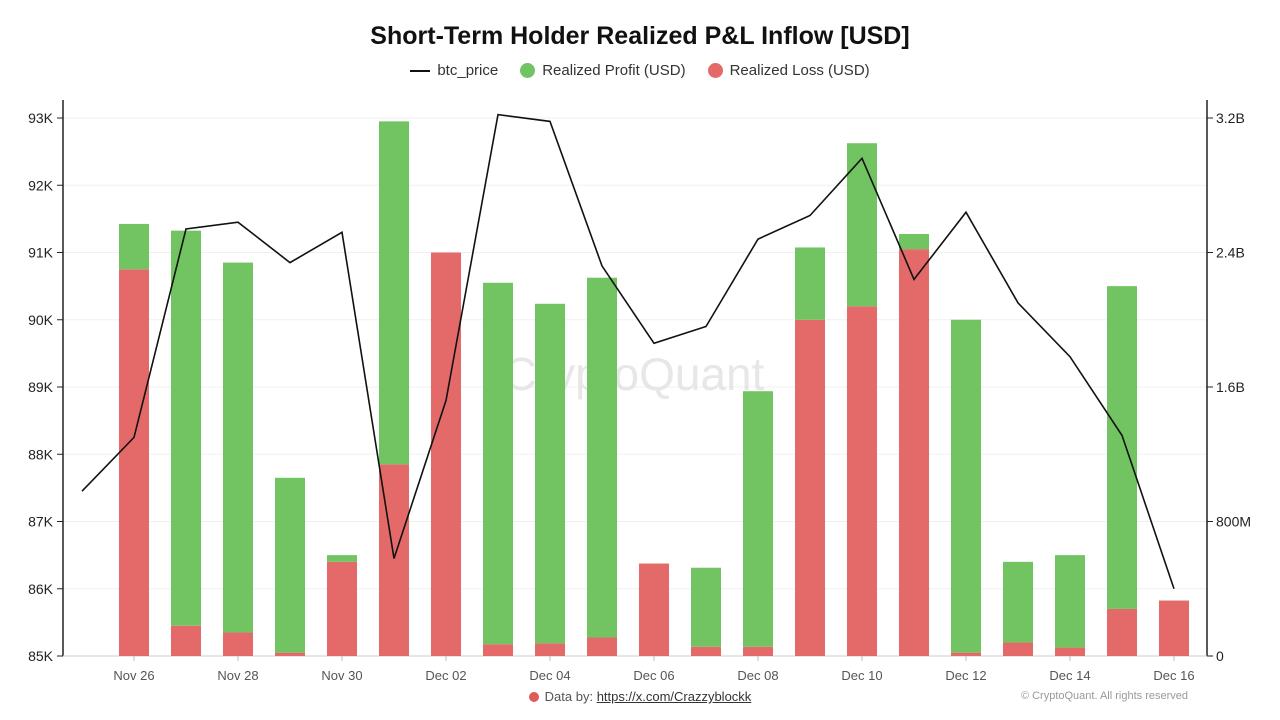  What do you see at coordinates (420, 70) in the screenshot?
I see `legend-line-marker` at bounding box center [420, 70].